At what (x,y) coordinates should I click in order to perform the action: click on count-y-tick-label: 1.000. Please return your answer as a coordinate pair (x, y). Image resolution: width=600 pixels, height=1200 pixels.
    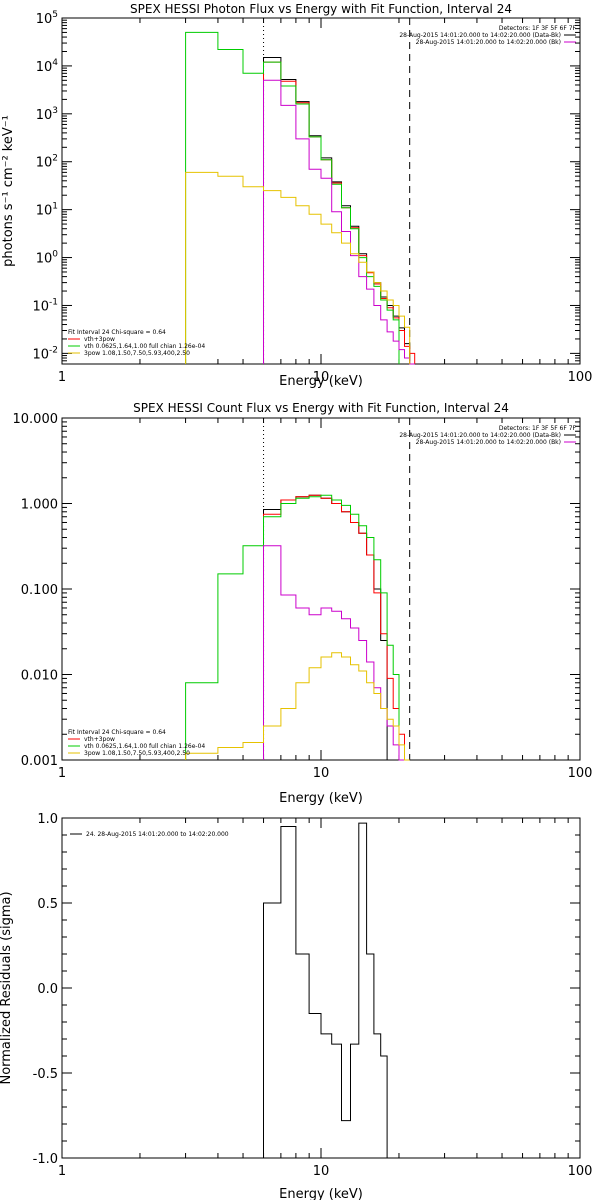
    Looking at the image, I should click on (39, 505).